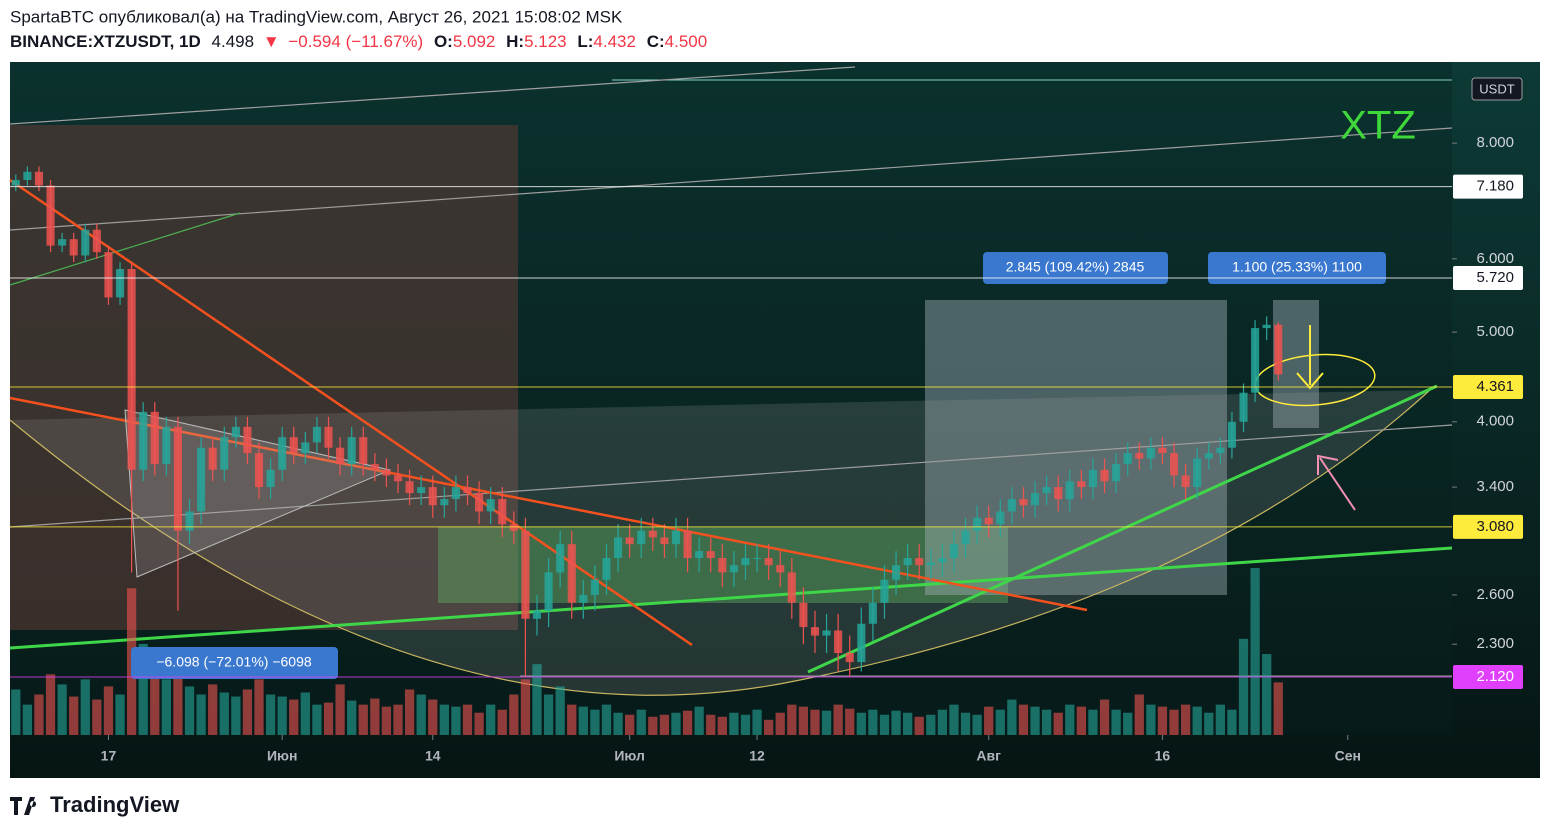  Describe the element at coordinates (258, 493) in the screenshot. I see `triangle` at that location.